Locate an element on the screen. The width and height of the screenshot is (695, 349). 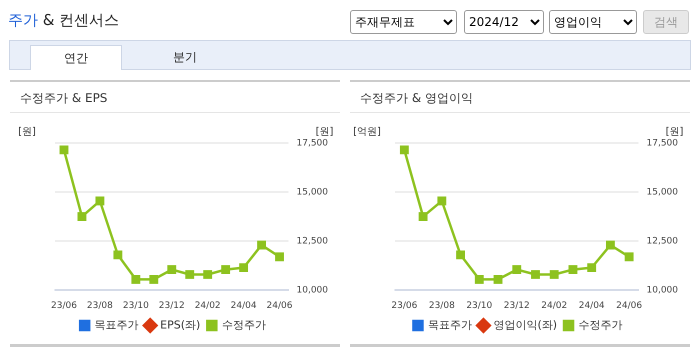
text: 연간 is located at coordinates (76, 57).